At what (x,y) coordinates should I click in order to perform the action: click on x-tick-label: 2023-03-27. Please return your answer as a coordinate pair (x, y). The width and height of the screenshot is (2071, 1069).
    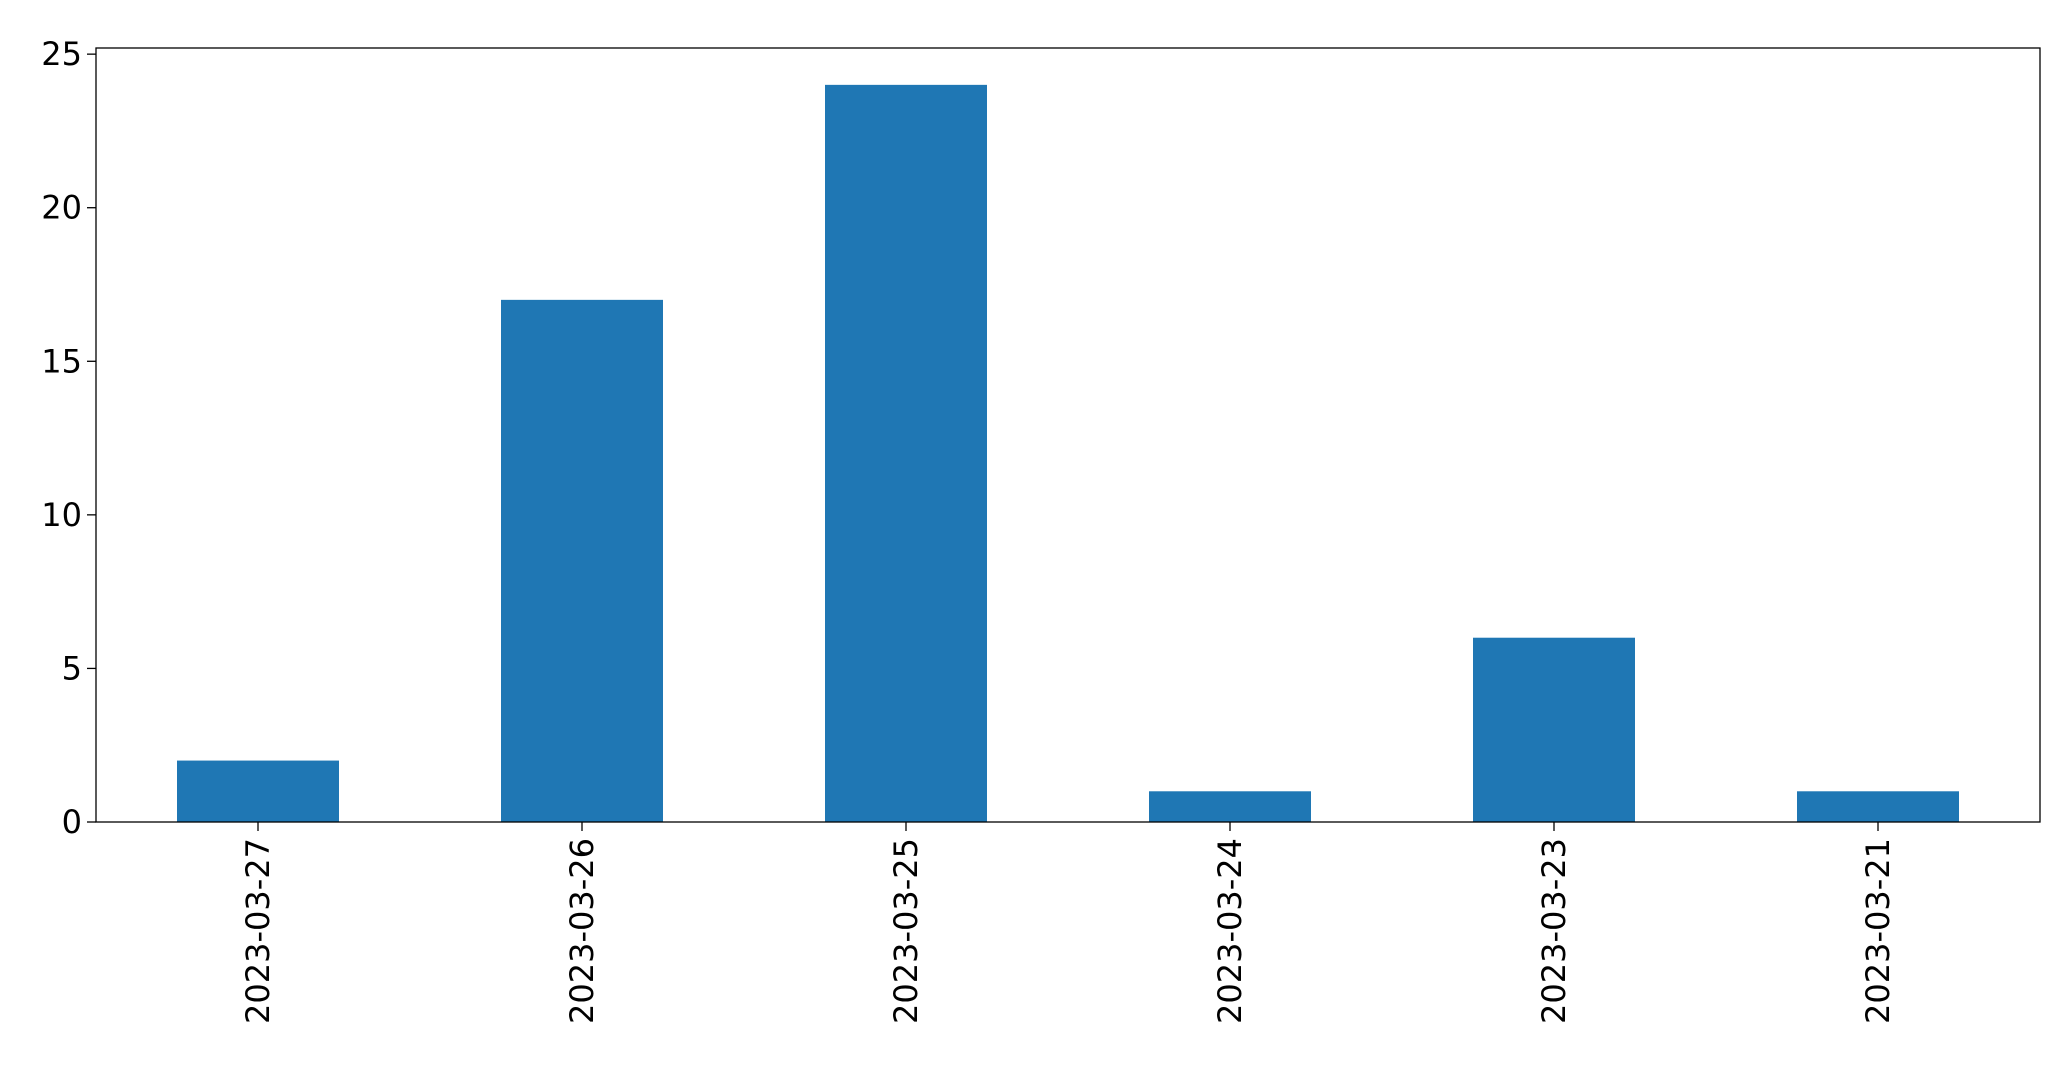
    Looking at the image, I should click on (258, 931).